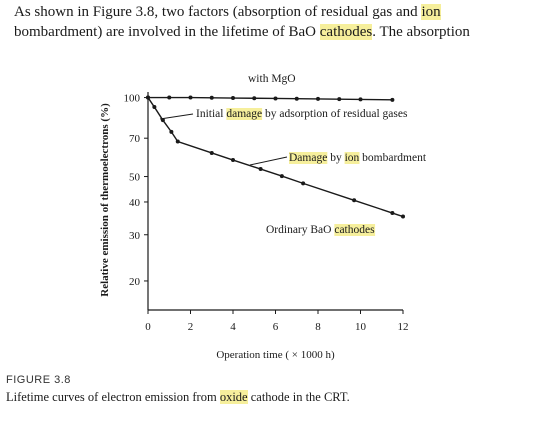 The image size is (558, 431). I want to click on y-axis-label: Relative emission of thermoelectrons (%), so click(105, 200).